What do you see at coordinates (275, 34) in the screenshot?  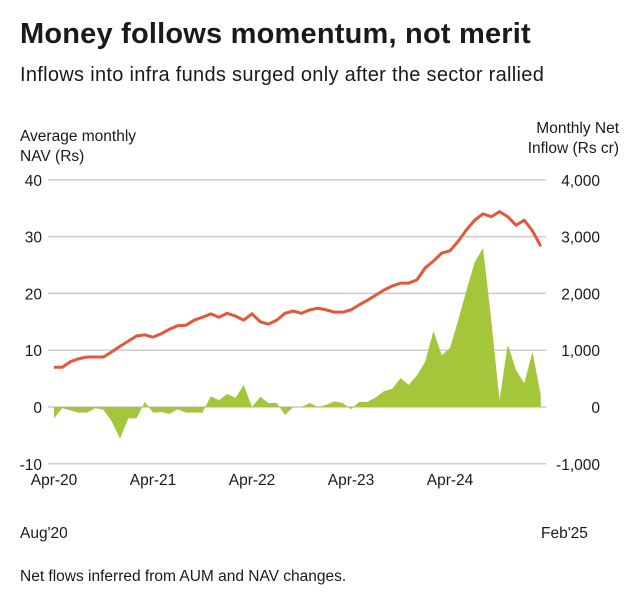 I see `chart-title: Money follows momentum, not merit` at bounding box center [275, 34].